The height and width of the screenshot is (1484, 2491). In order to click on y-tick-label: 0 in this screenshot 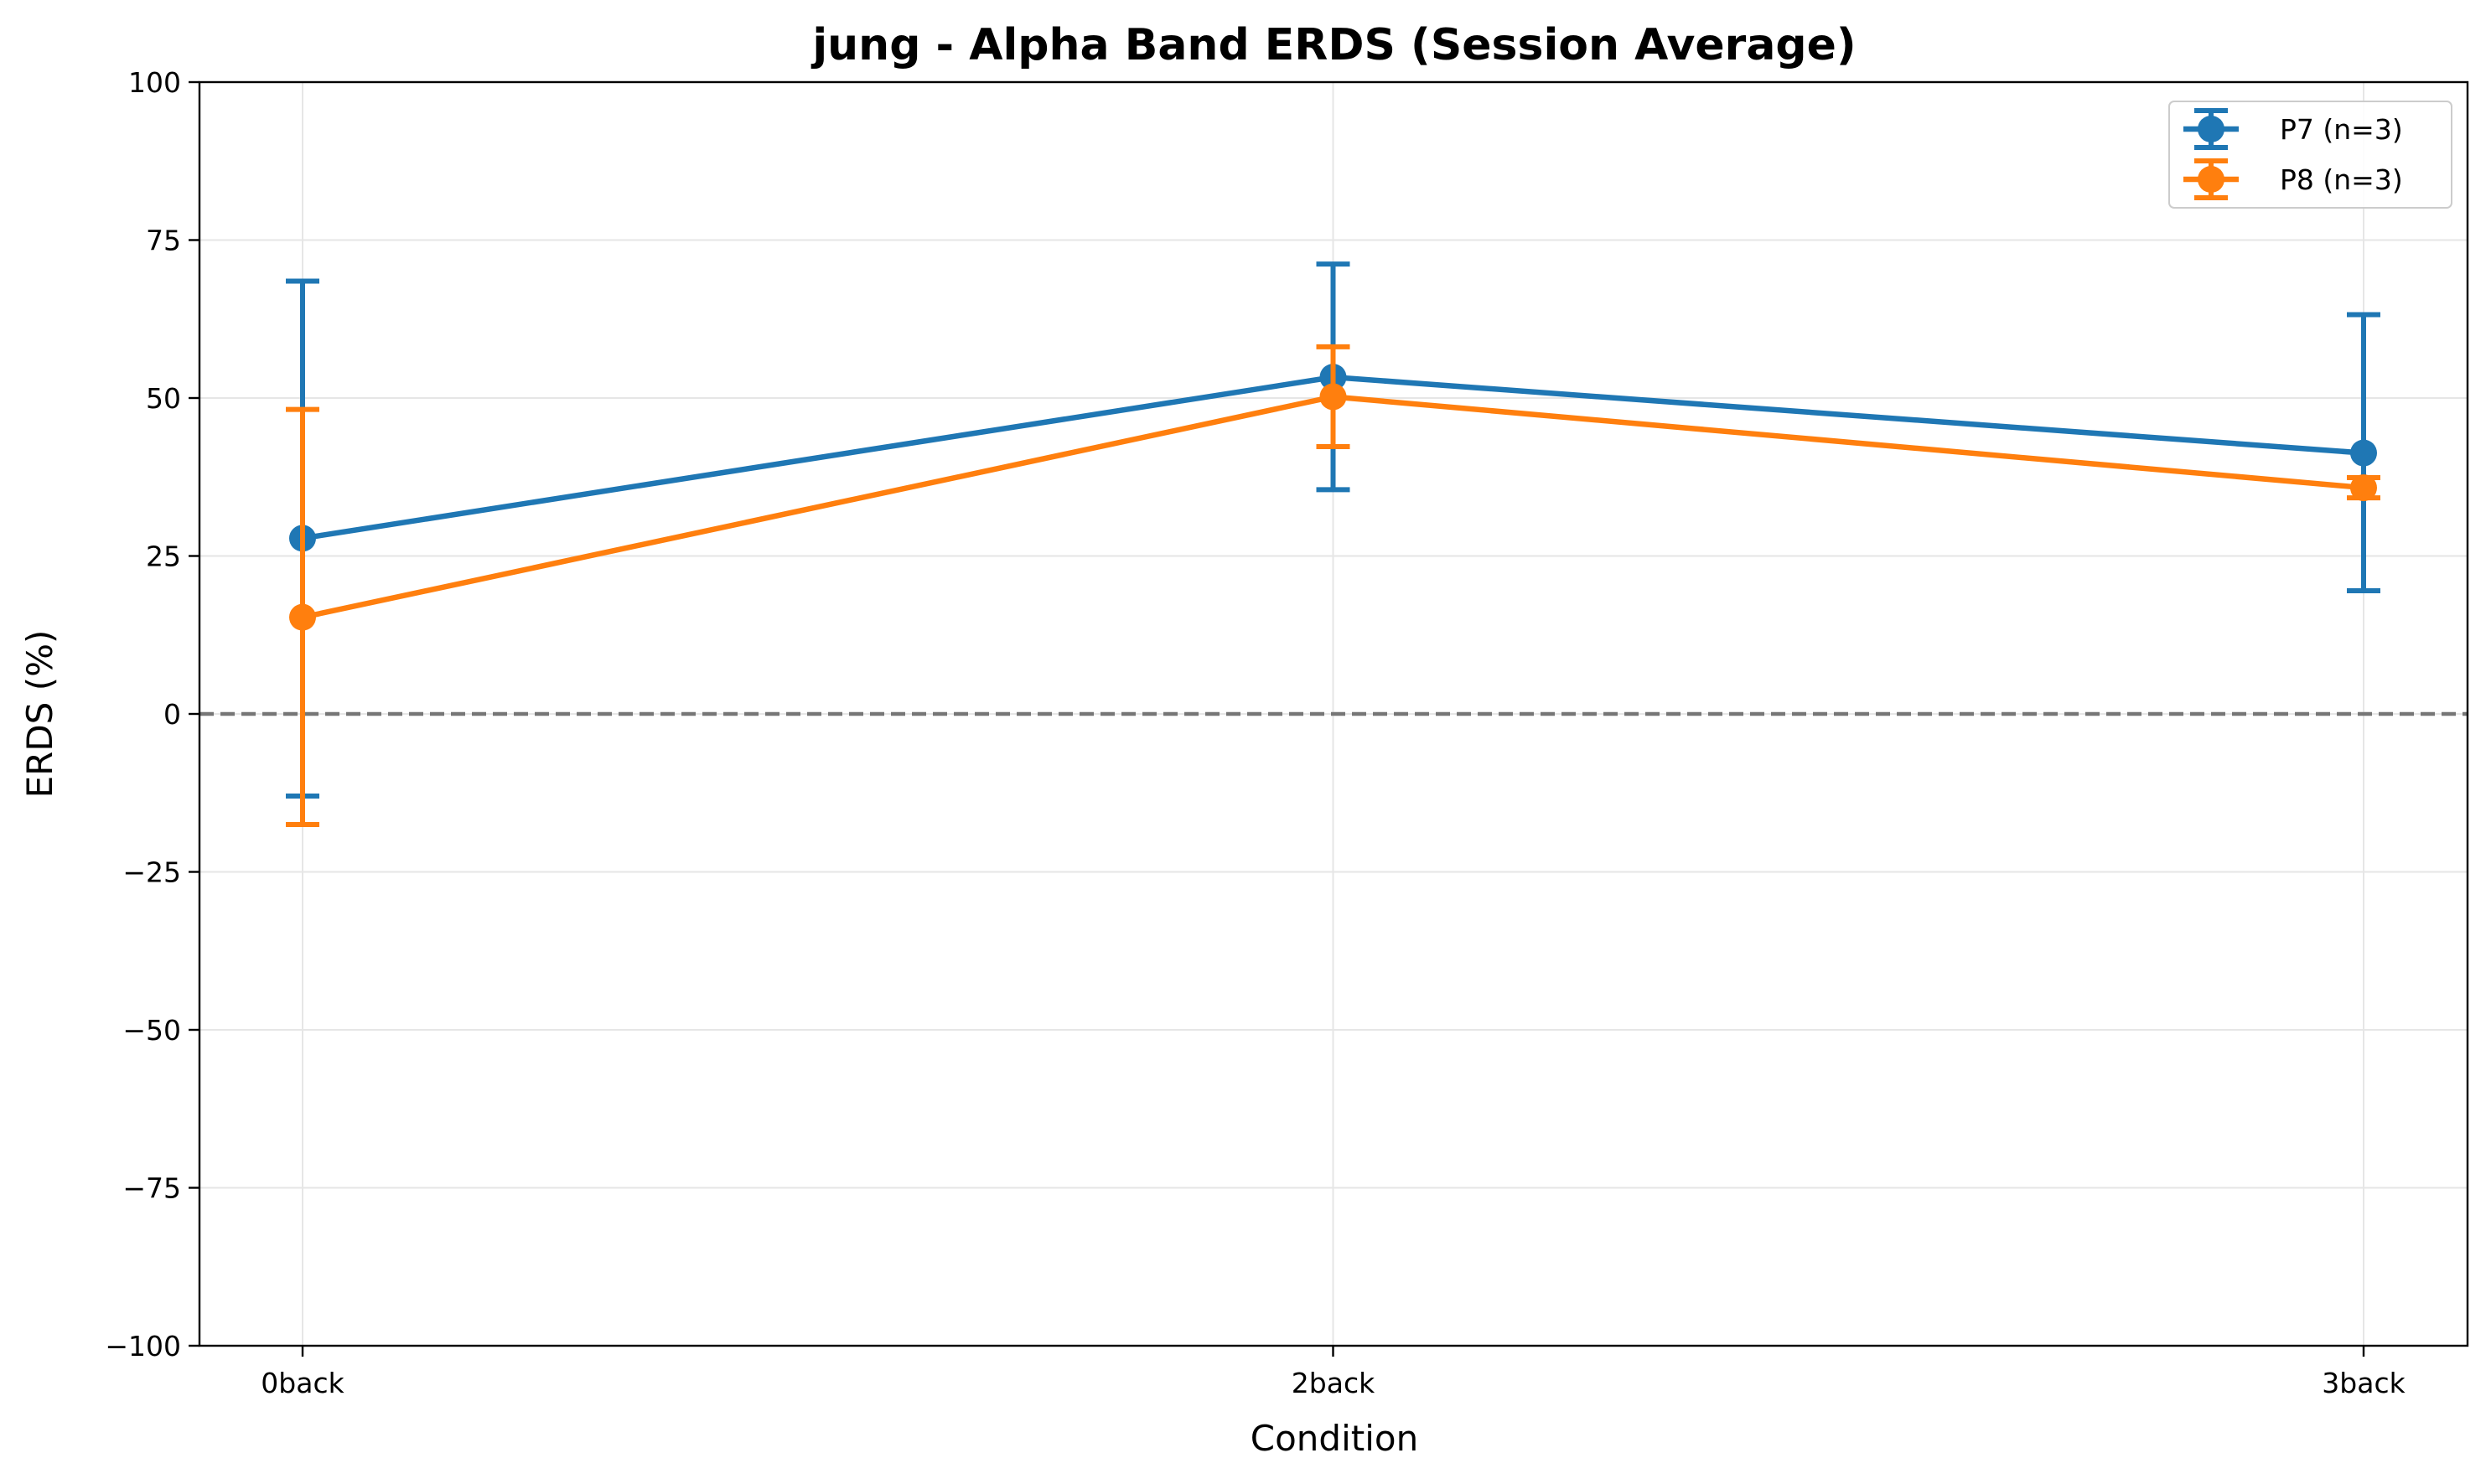, I will do `click(172, 714)`.